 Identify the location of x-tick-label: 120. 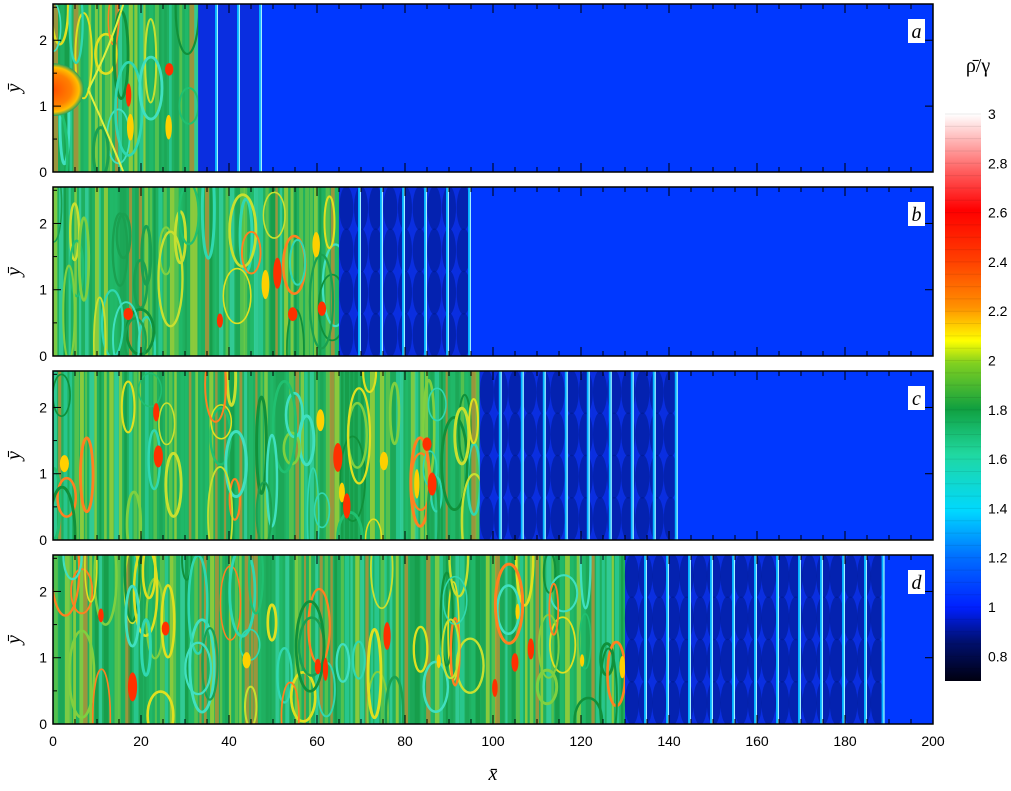
(581, 741).